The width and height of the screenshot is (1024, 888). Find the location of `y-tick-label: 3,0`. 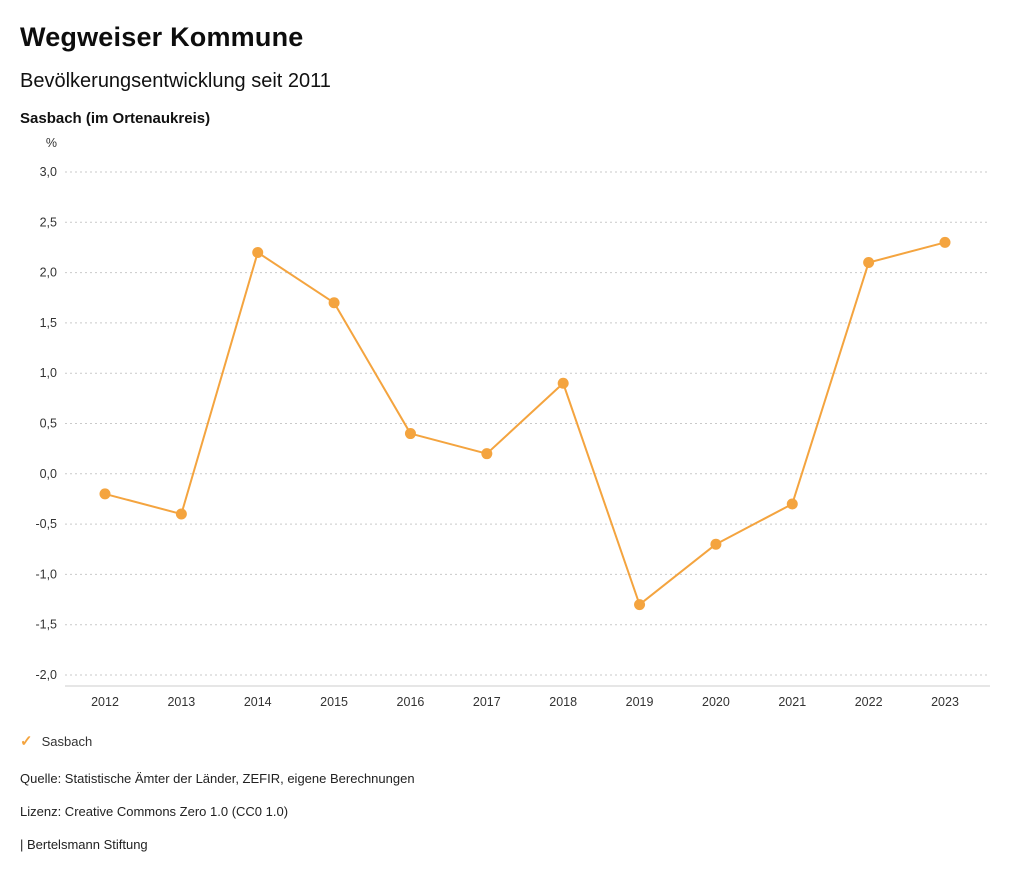

y-tick-label: 3,0 is located at coordinates (48, 172).